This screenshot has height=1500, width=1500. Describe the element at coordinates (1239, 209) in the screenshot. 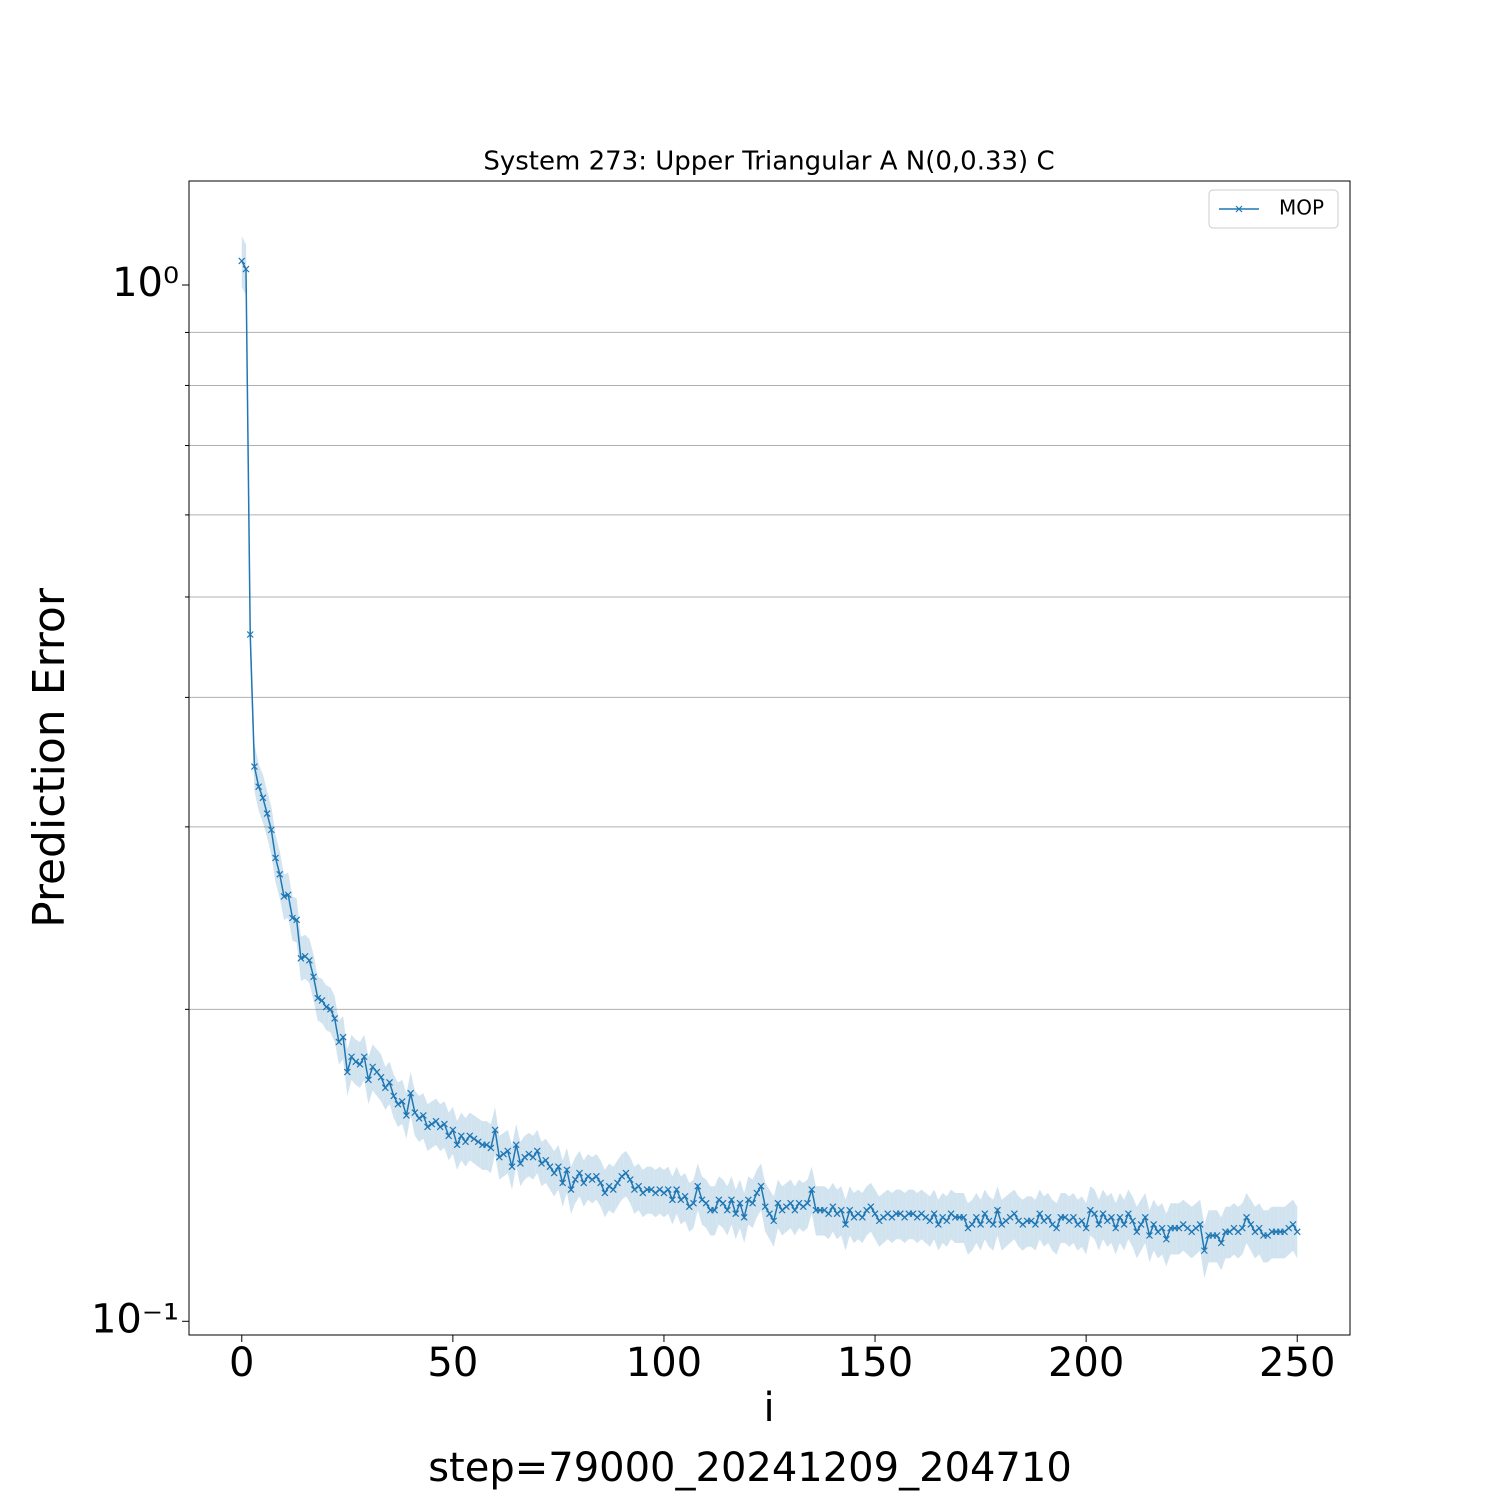

I see `legend-marker` at that location.